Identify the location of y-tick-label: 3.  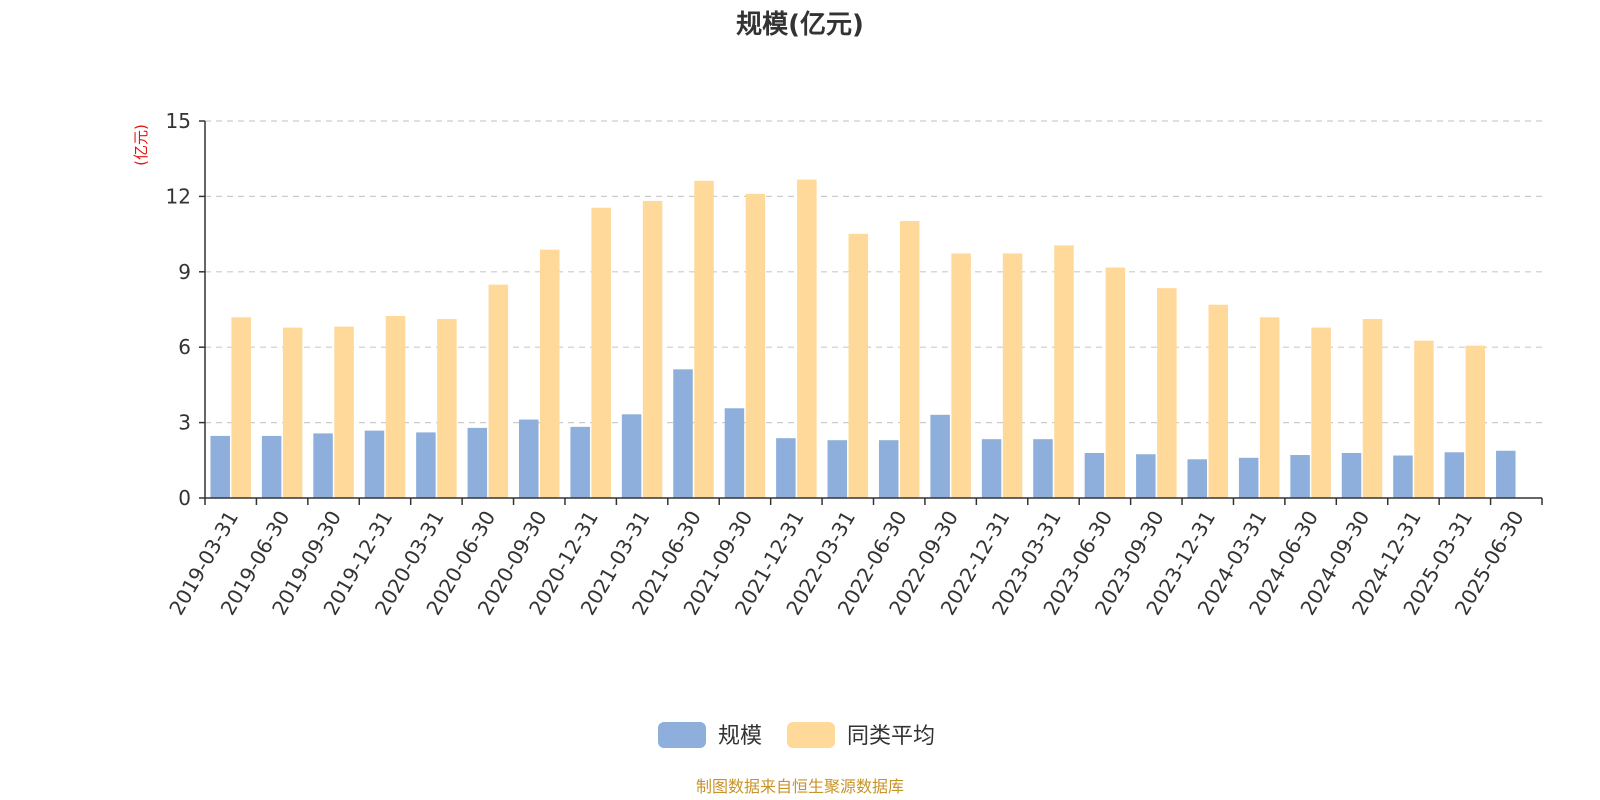
(184, 423).